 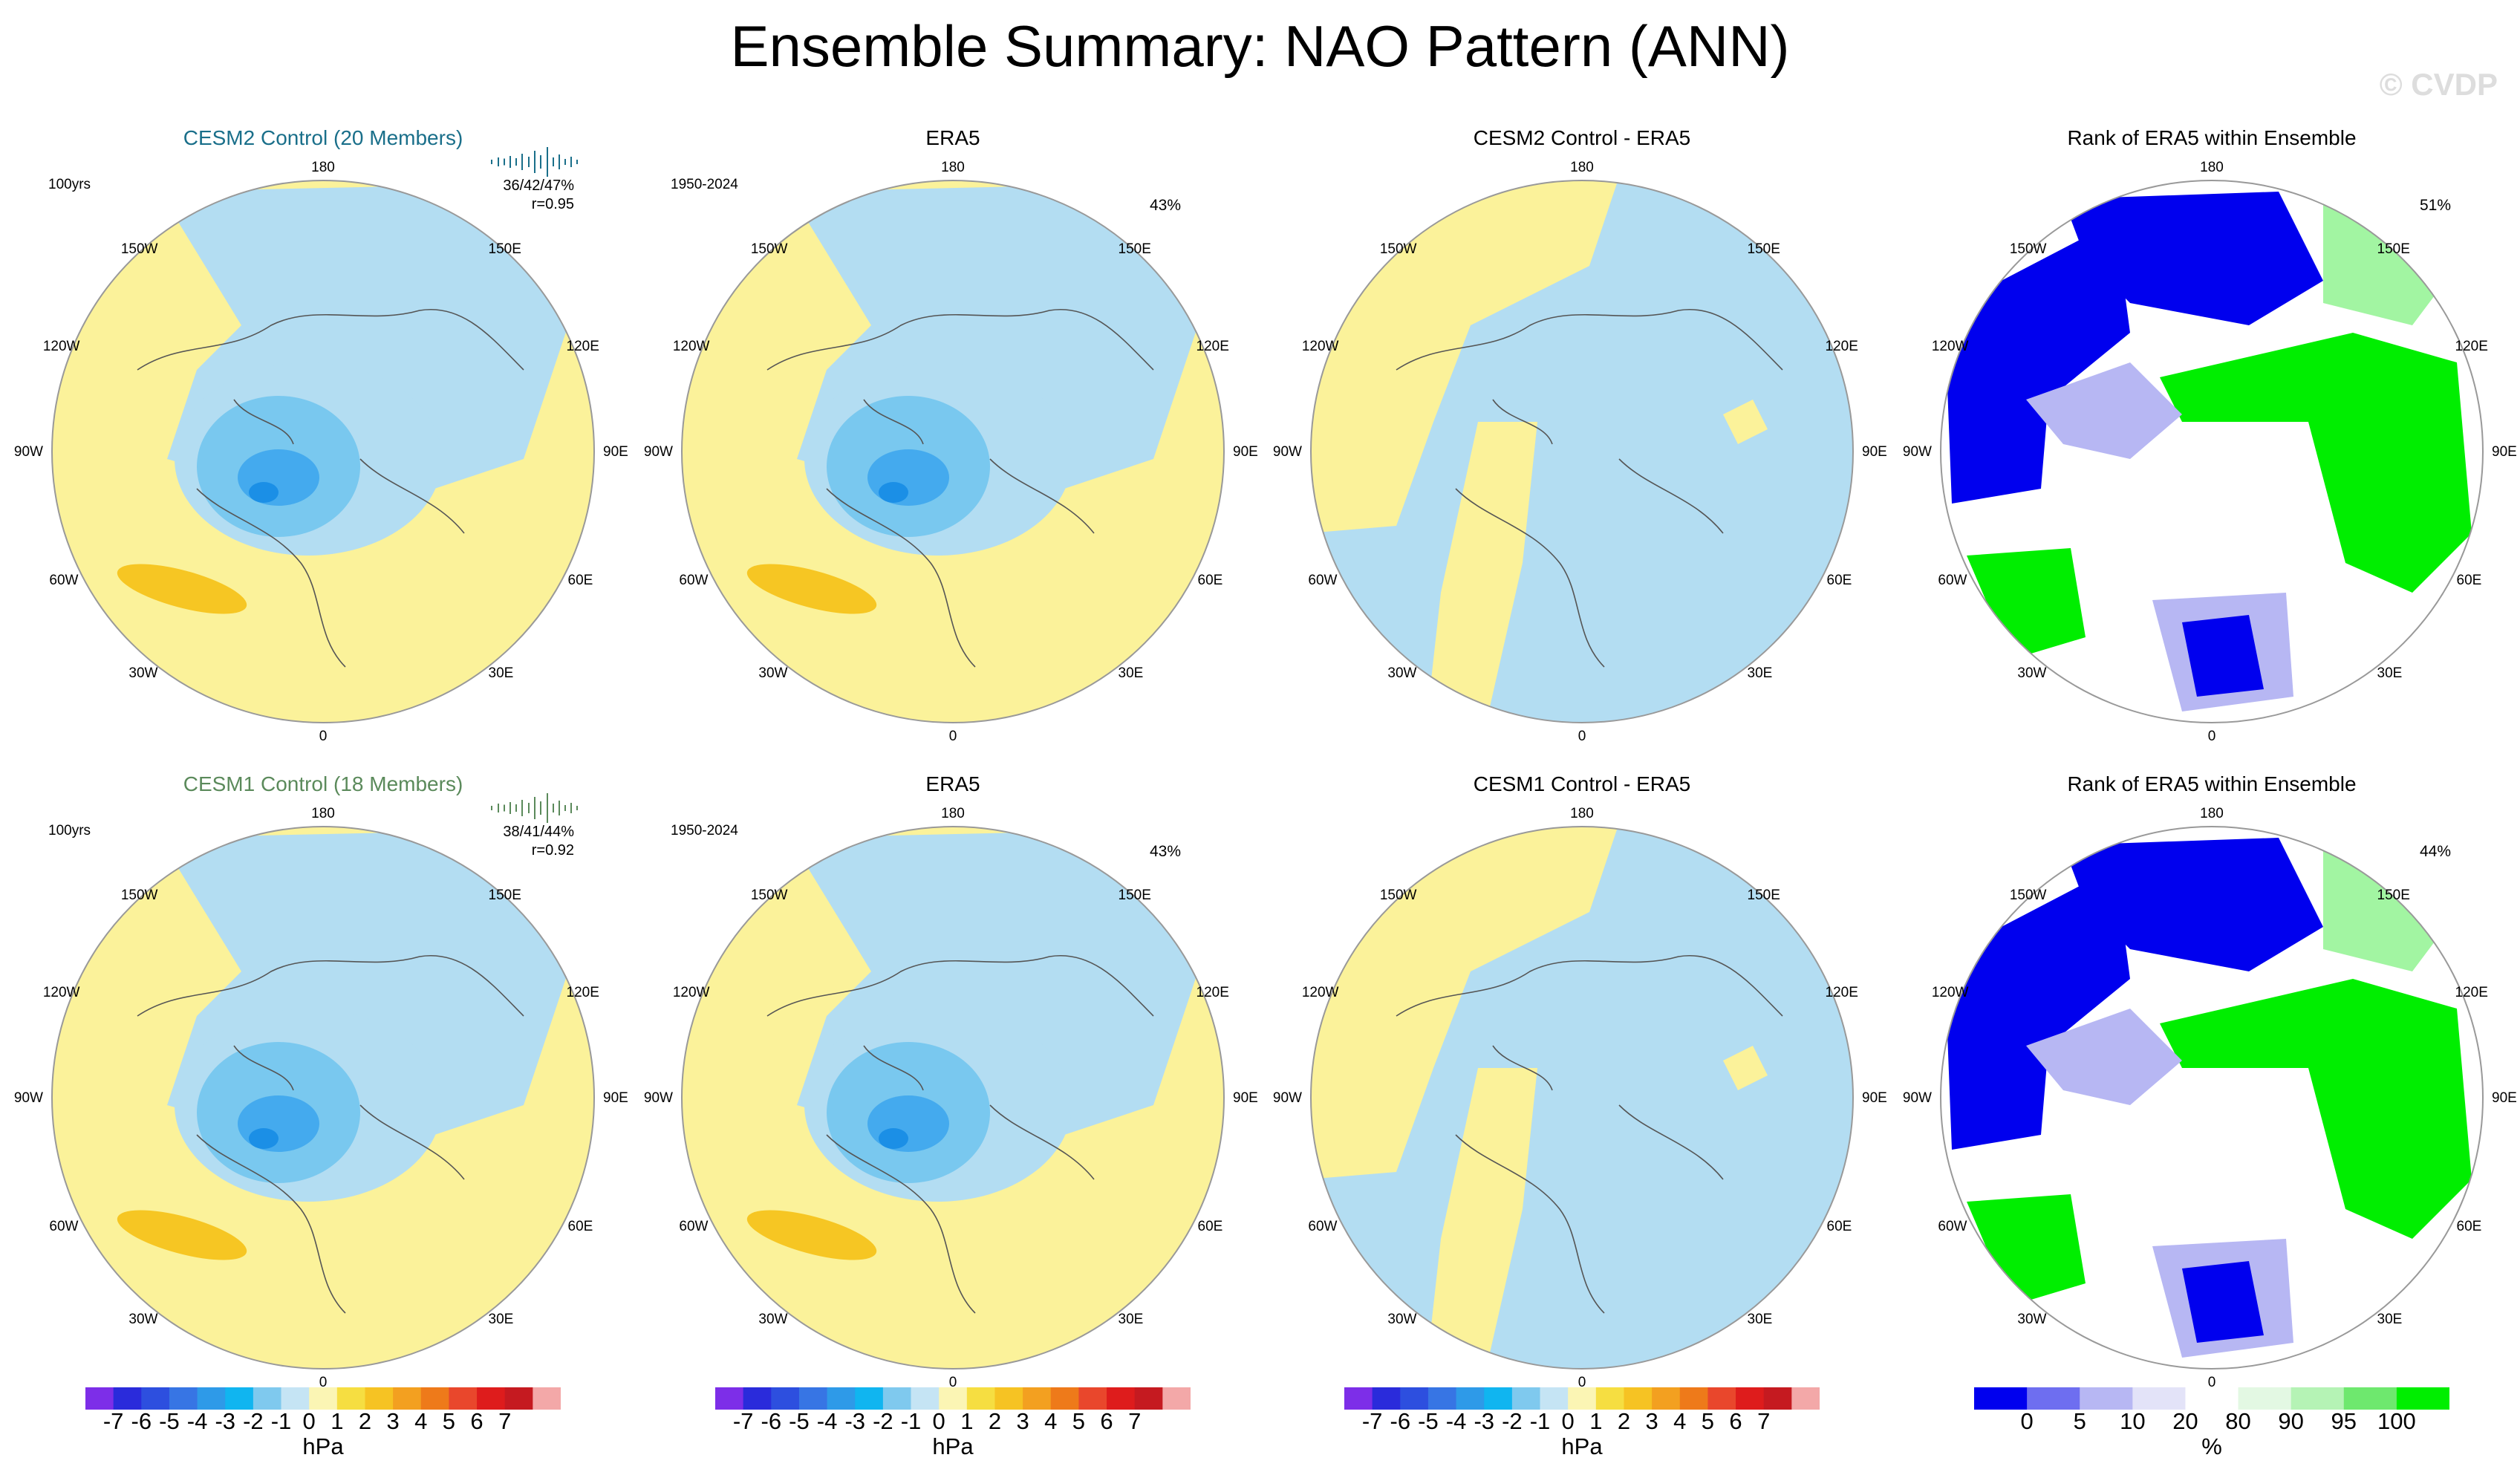 I want to click on panel-cesm1-lon-l120: 120W, so click(x=61, y=992).